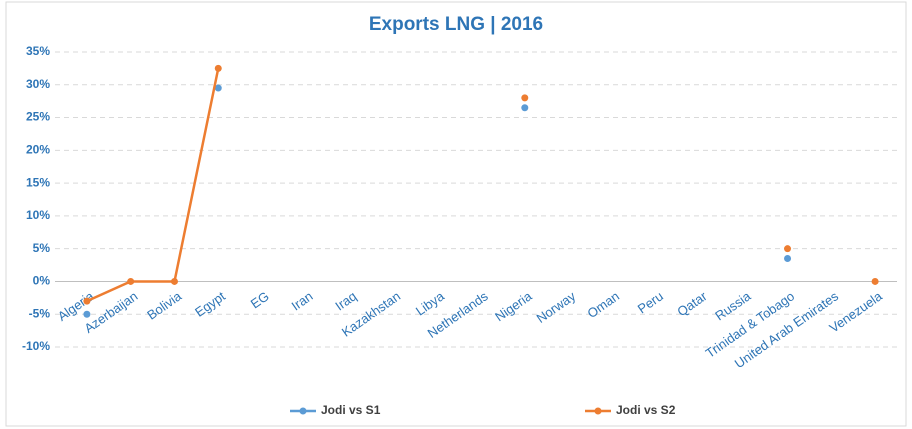 This screenshot has width=912, height=429. I want to click on y-tick-label: 10%, so click(38, 215).